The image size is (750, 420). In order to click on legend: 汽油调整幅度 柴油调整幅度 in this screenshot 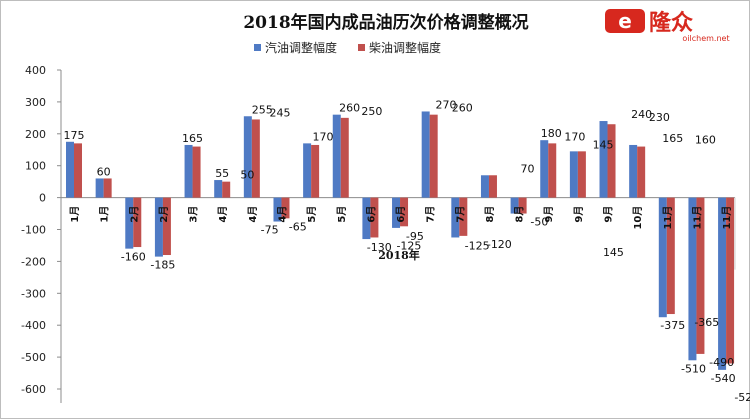, I will do `click(347, 47)`.